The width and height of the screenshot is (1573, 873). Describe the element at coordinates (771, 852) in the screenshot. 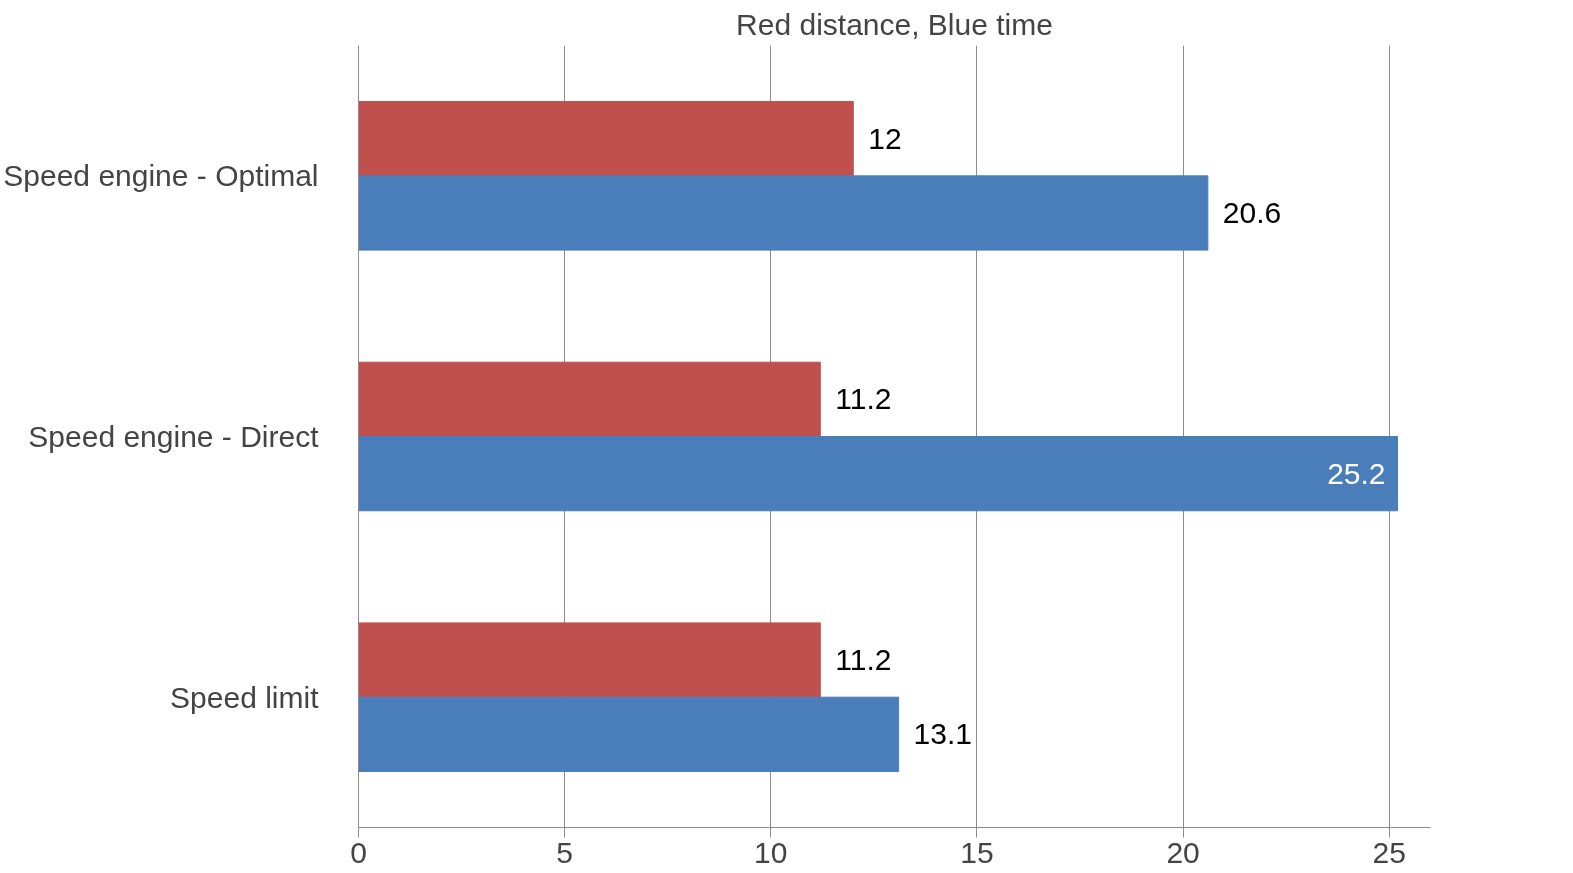

I see `x-tick-label: 10` at that location.